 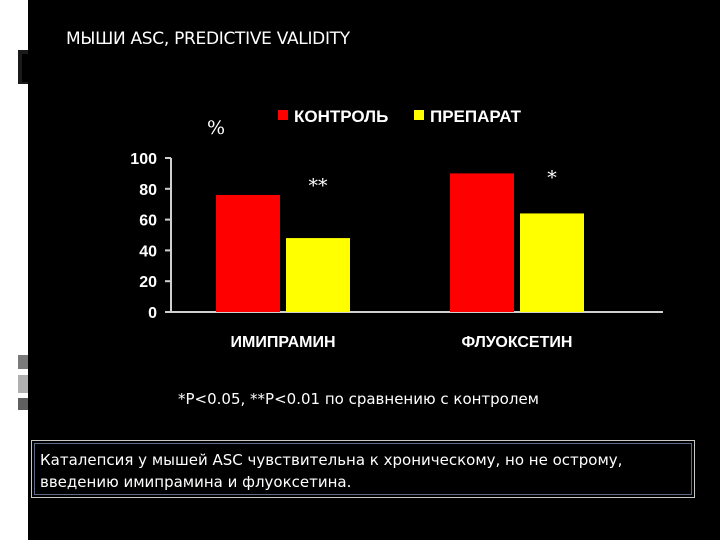 I want to click on y-tick-label: 40, so click(x=148, y=251).